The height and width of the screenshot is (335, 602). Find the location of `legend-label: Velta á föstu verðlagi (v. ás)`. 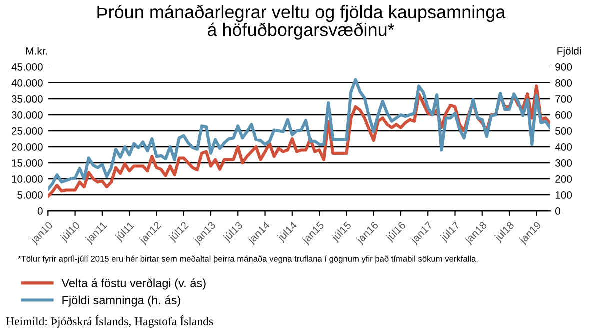

legend-label: Velta á föstu verðlagi (v. ás) is located at coordinates (134, 284).